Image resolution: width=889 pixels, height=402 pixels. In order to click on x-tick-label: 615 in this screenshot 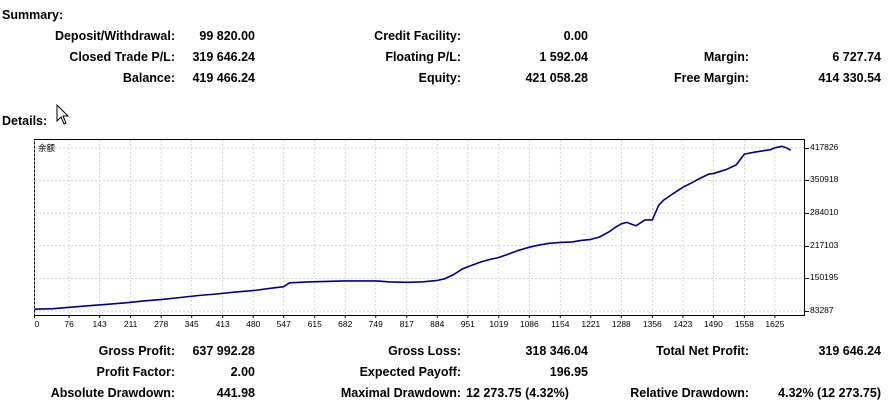, I will do `click(315, 324)`.